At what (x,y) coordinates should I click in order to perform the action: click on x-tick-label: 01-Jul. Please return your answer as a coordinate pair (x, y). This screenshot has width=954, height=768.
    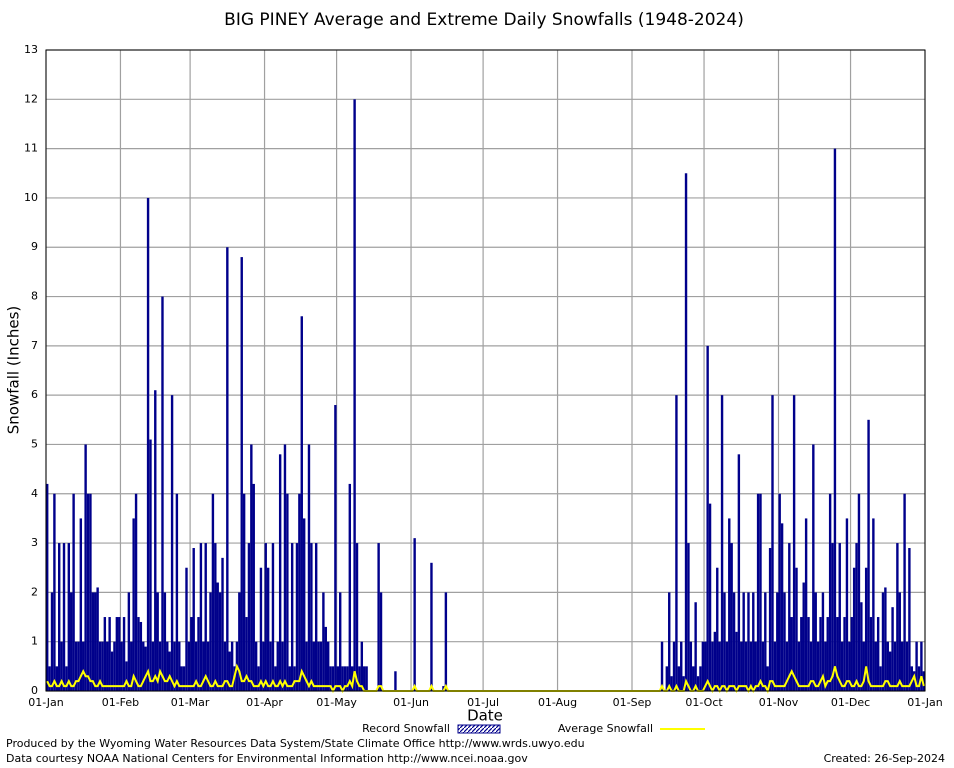
    Looking at the image, I should click on (483, 702).